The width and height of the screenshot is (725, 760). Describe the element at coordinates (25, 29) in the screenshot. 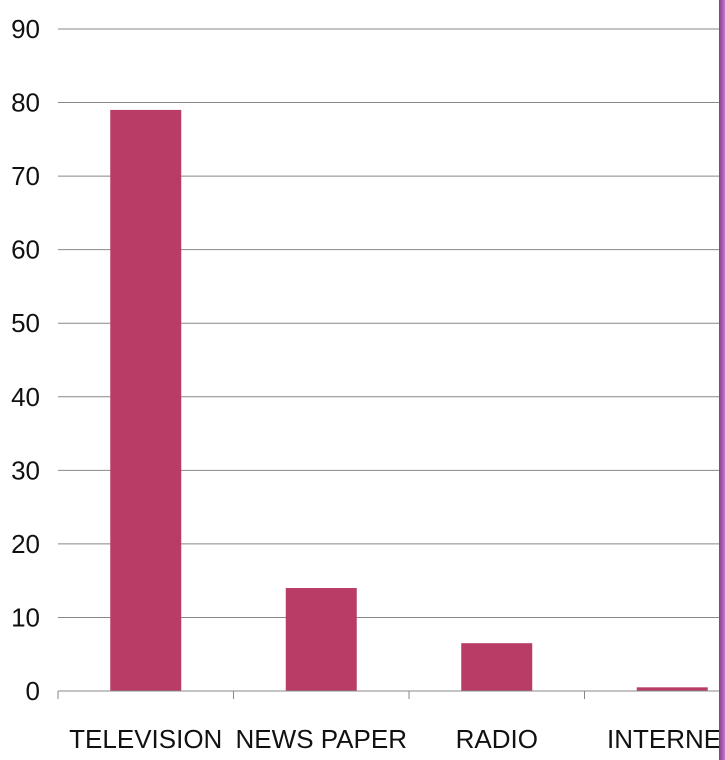

I see `y-tick-label: 90` at that location.